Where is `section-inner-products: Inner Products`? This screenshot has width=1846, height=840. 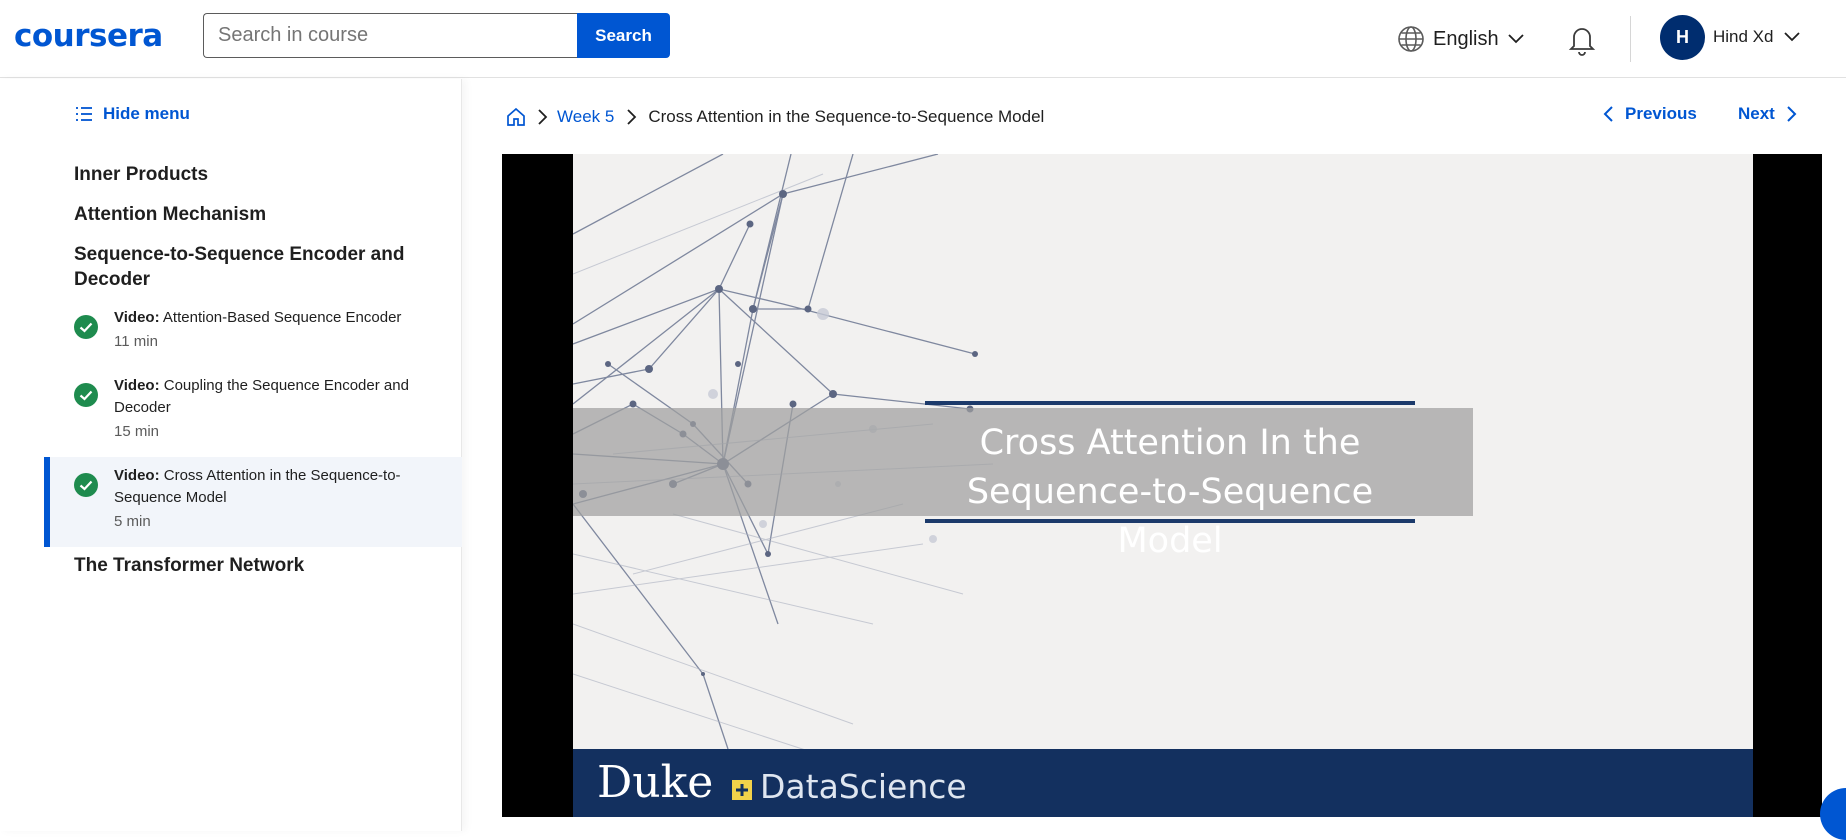
section-inner-products: Inner Products is located at coordinates (141, 174).